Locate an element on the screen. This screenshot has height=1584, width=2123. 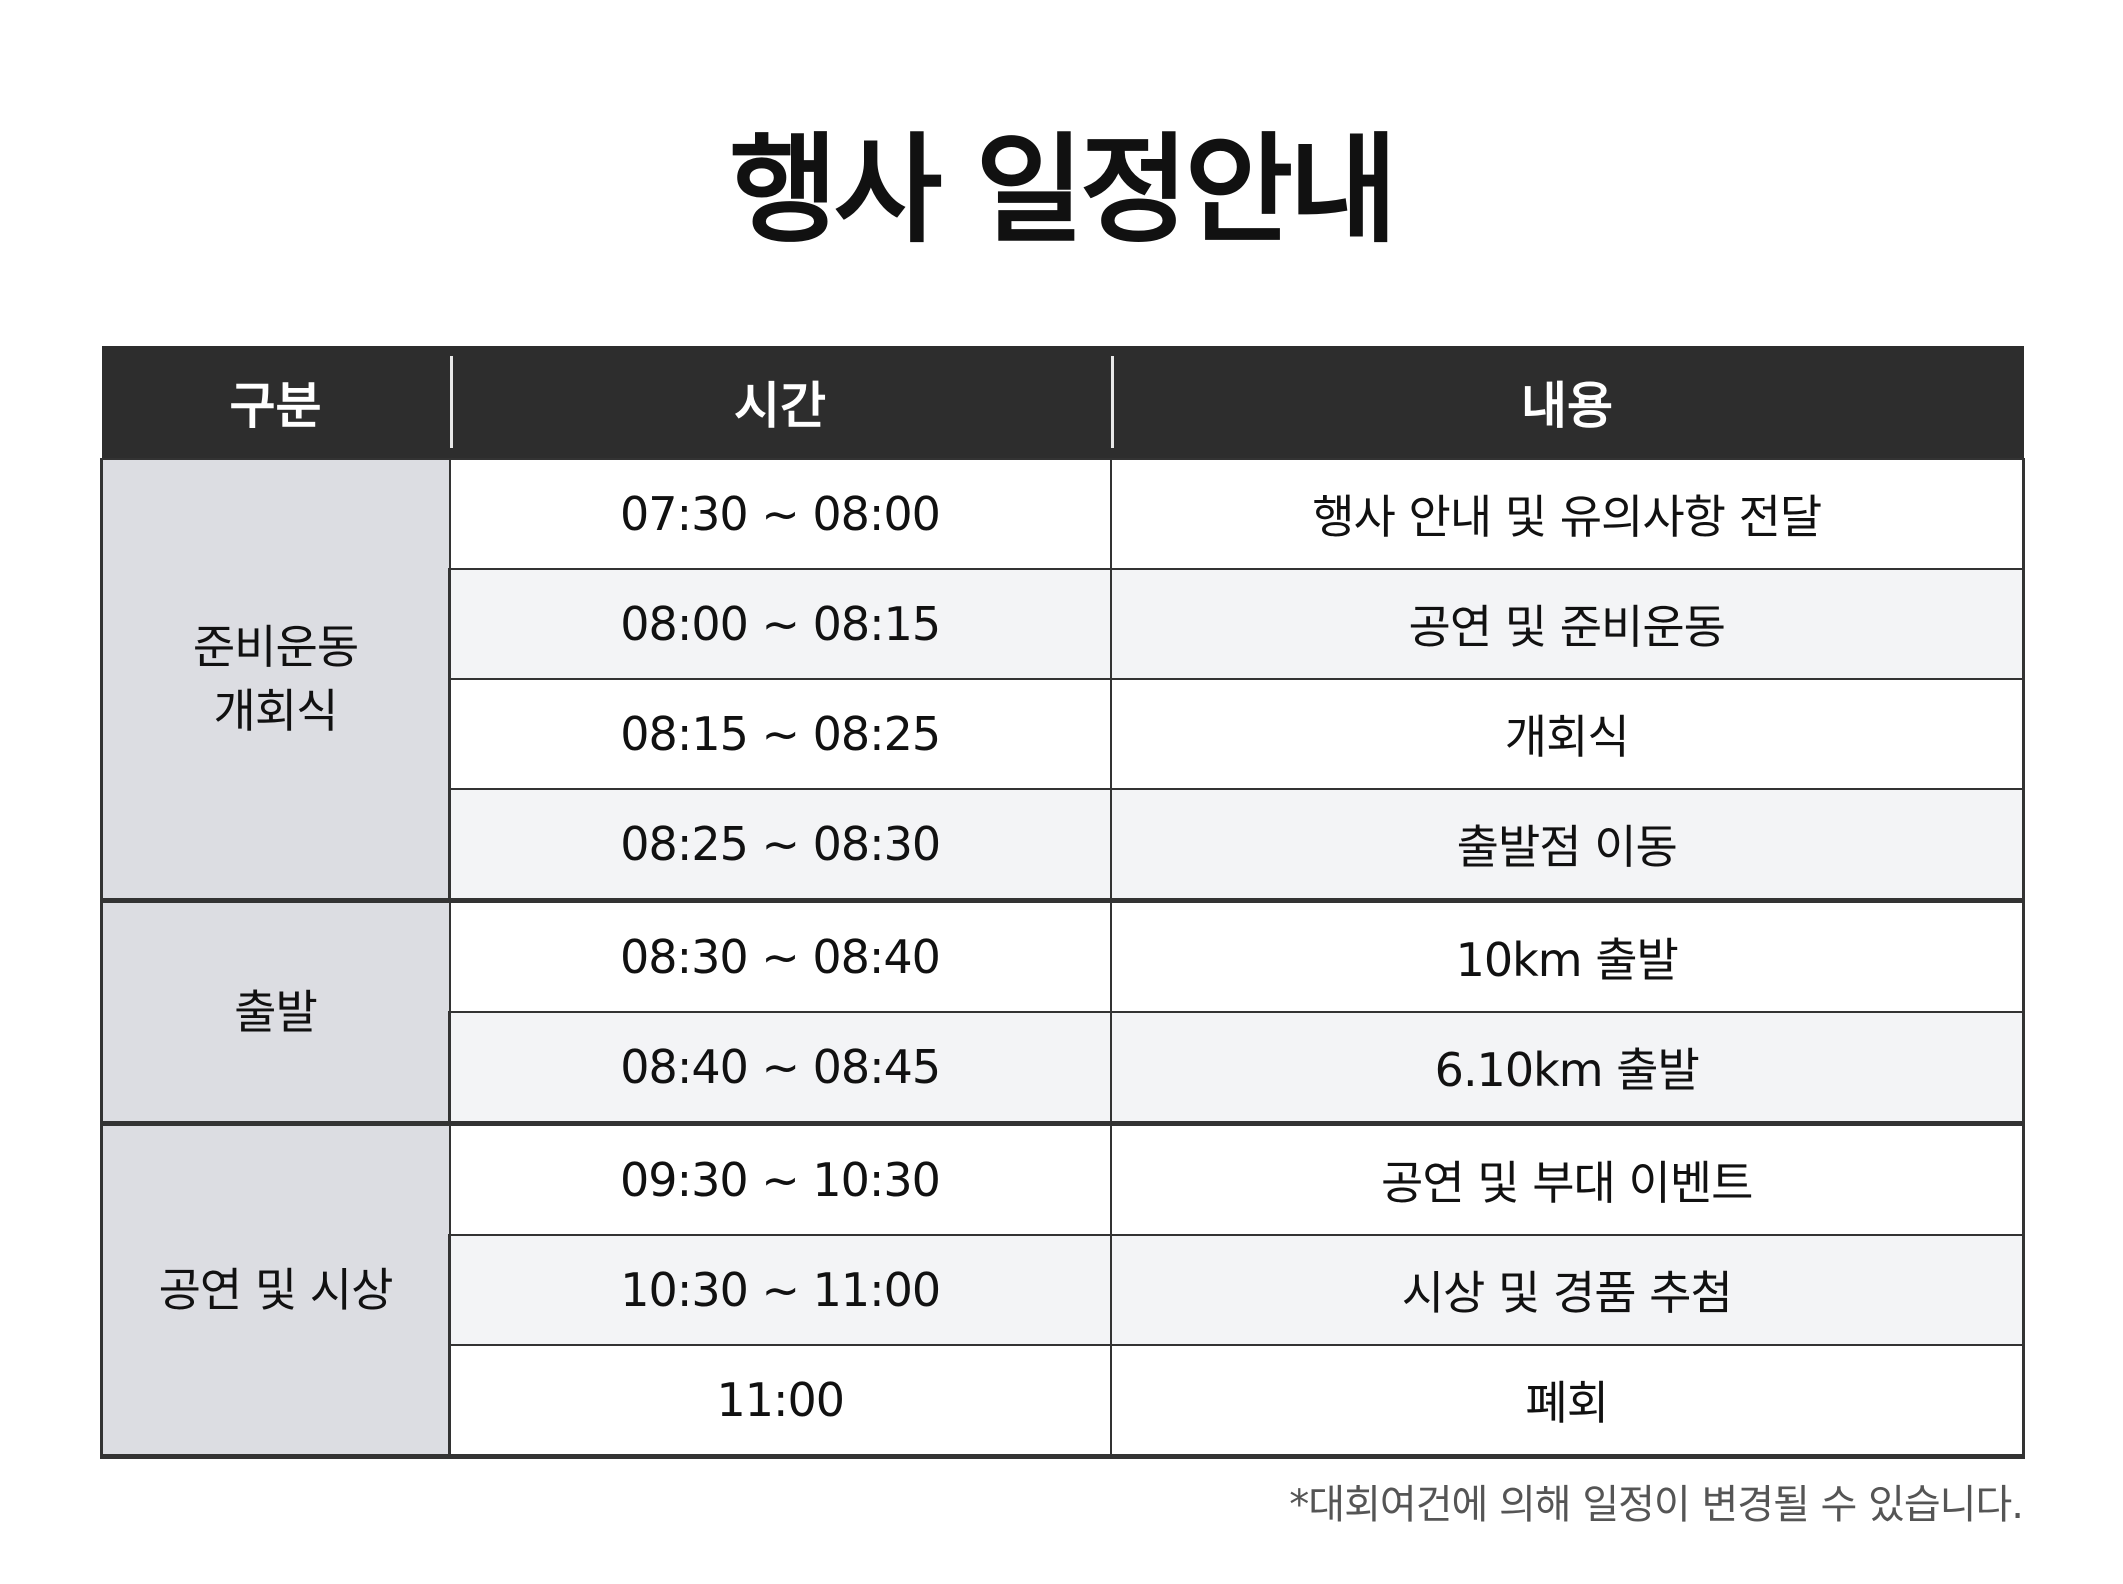
content-cell: 개회식 is located at coordinates (1567, 734).